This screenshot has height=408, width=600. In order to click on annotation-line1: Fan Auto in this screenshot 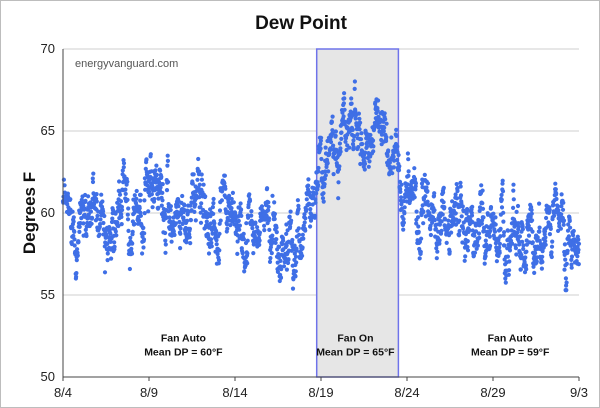, I will do `click(183, 339)`.